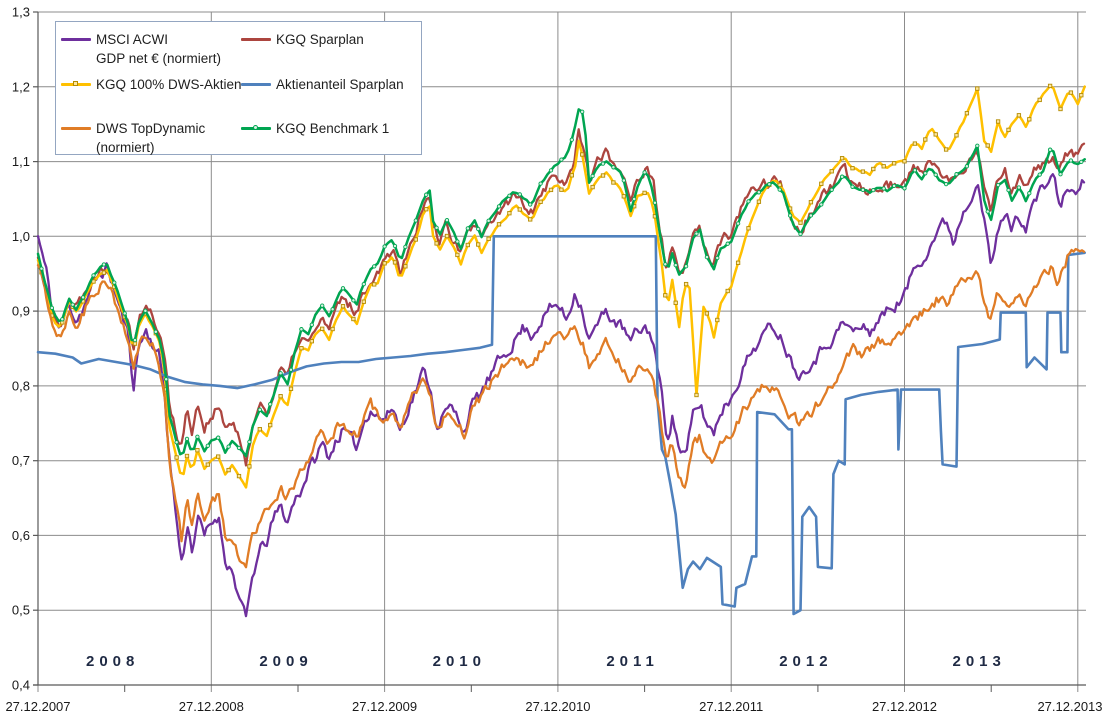 The image size is (1106, 715). Describe the element at coordinates (151, 84) in the screenshot. I see `legend-item-kgq-100-dws-aktien: KGQ 100% DWS-Aktien` at that location.